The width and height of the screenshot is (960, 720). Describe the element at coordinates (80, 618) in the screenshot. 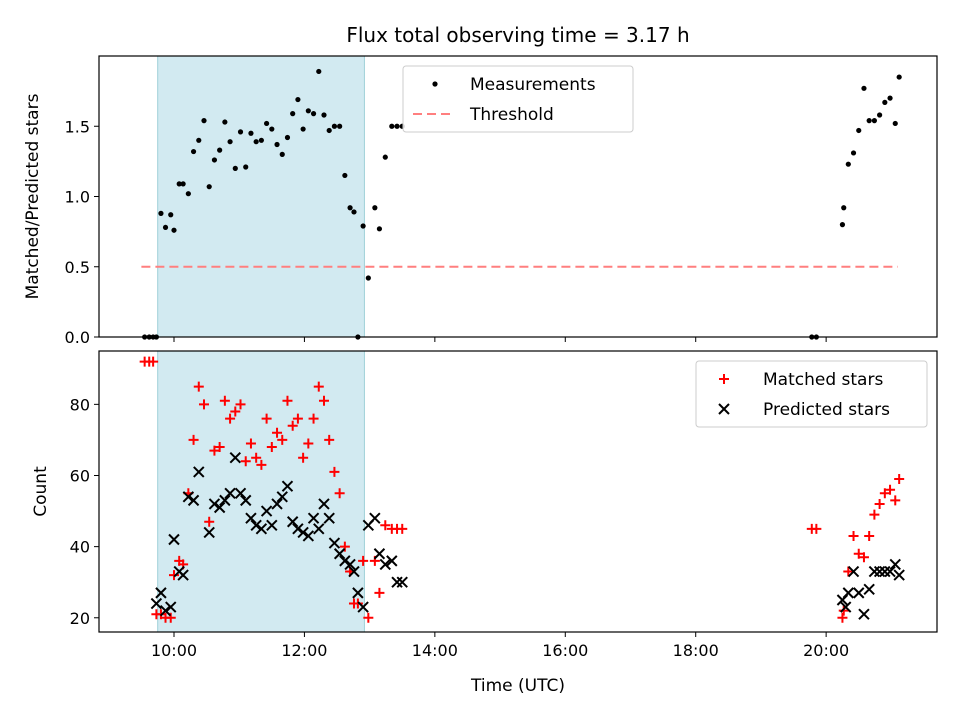

I see `y-tick-label: 20` at that location.